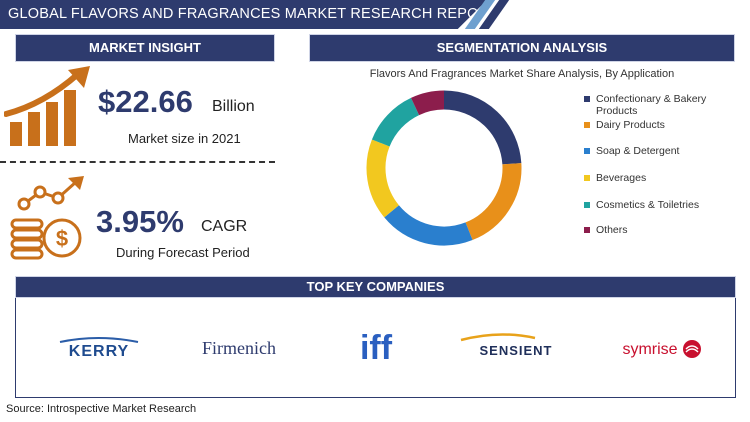 Image resolution: width=750 pixels, height=422 pixels. What do you see at coordinates (224, 226) in the screenshot?
I see `cagr-unit: CAGR` at bounding box center [224, 226].